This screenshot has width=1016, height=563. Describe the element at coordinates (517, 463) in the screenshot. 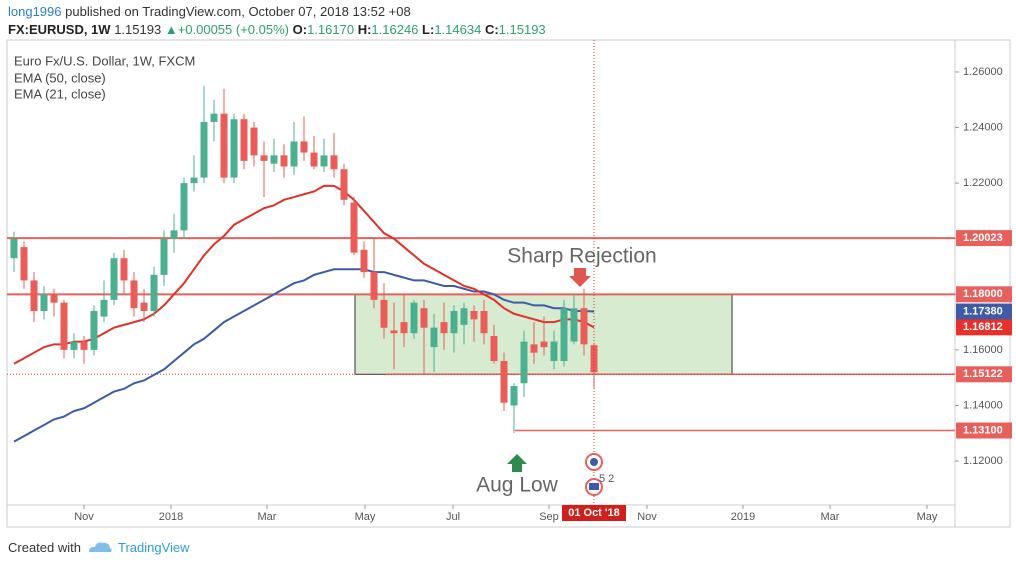

I see `arrow-up` at that location.